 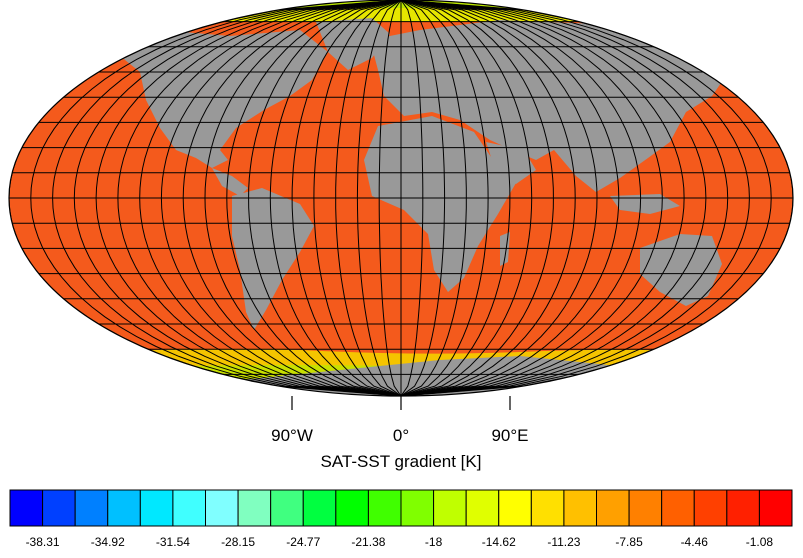 I want to click on axis-title: SAT-SST gradient [K], so click(x=401, y=461).